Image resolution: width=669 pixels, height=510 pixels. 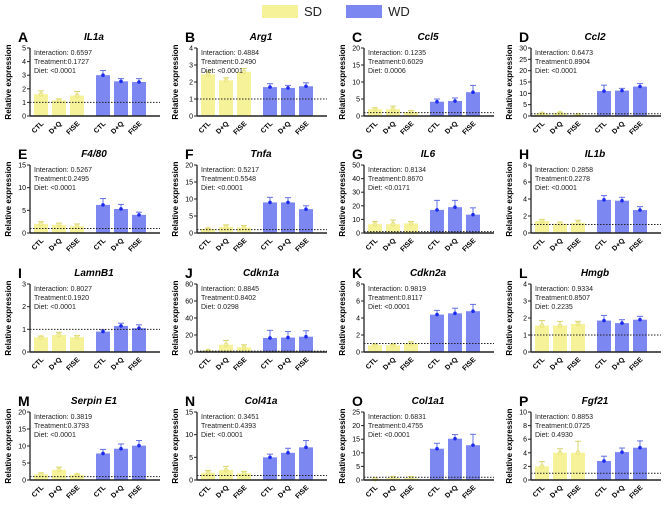 I want to click on panel-title: Cdkn1a, so click(x=261, y=273).